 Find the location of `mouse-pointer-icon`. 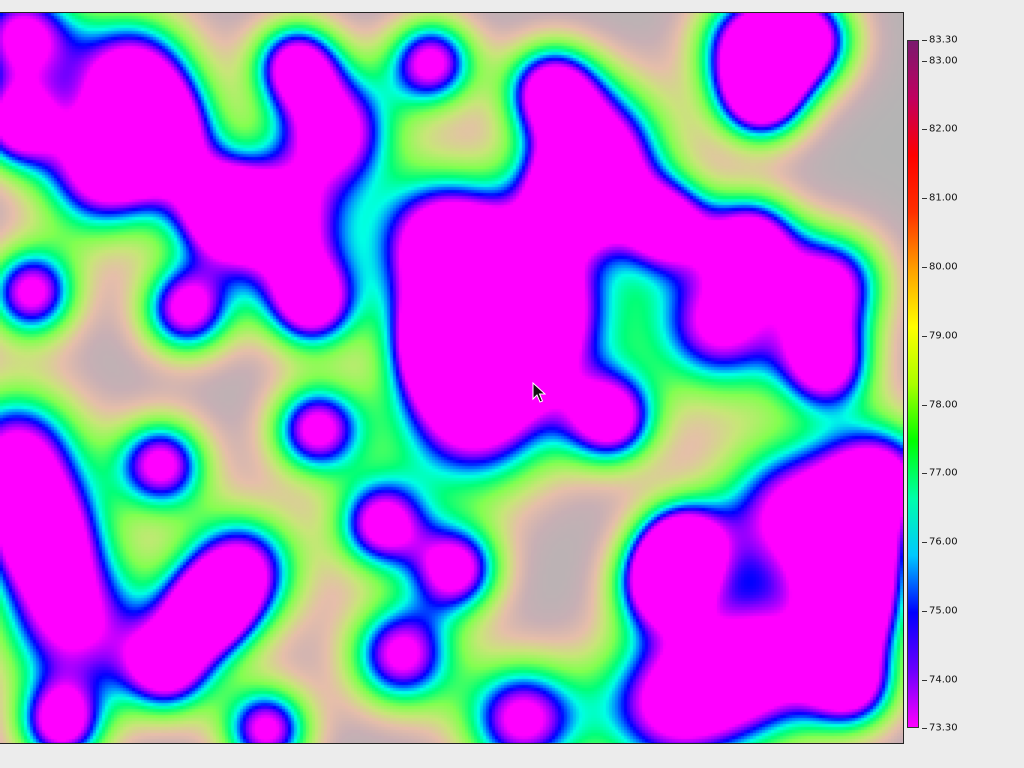

mouse-pointer-icon is located at coordinates (539, 392).